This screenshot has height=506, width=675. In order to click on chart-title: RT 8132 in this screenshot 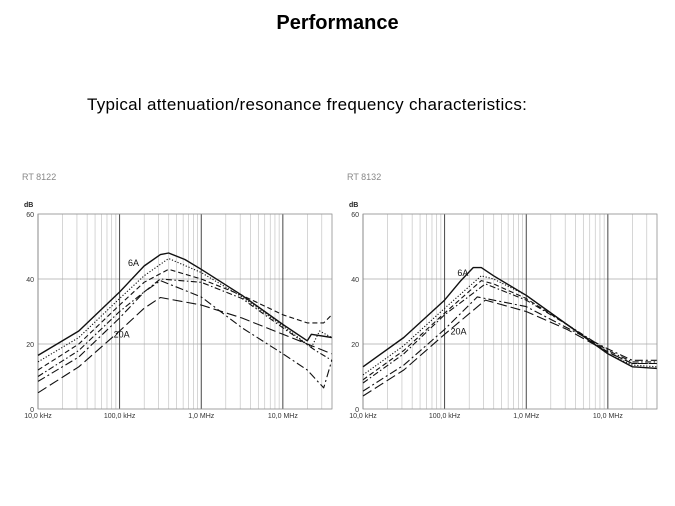, I will do `click(364, 177)`.